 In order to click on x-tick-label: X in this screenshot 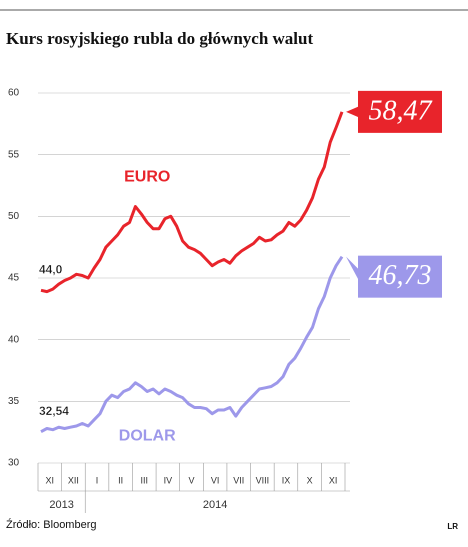, I will do `click(310, 480)`.